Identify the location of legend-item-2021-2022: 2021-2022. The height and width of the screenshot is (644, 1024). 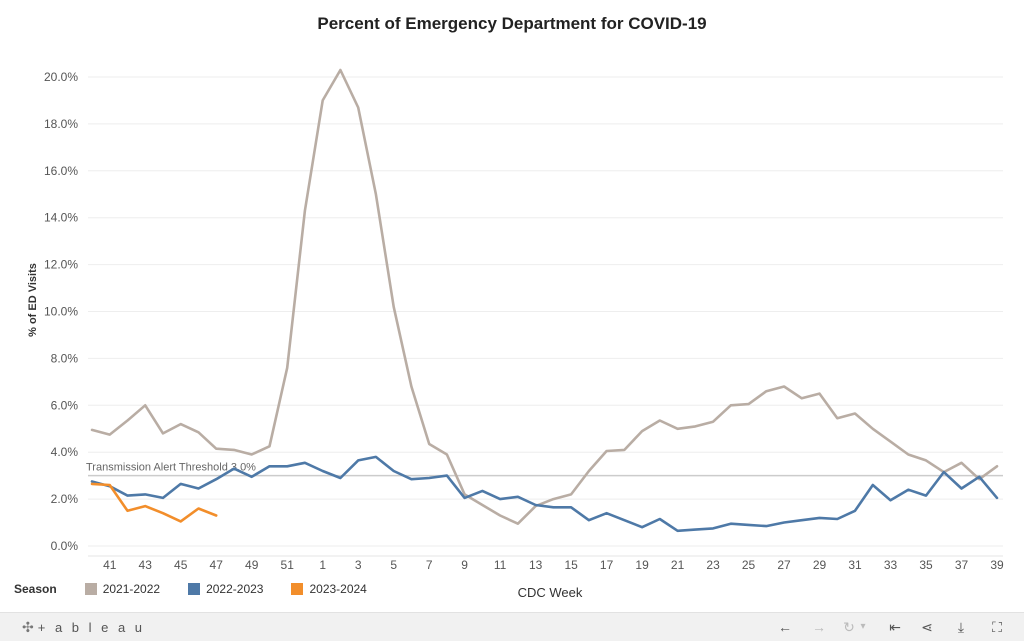
(122, 589).